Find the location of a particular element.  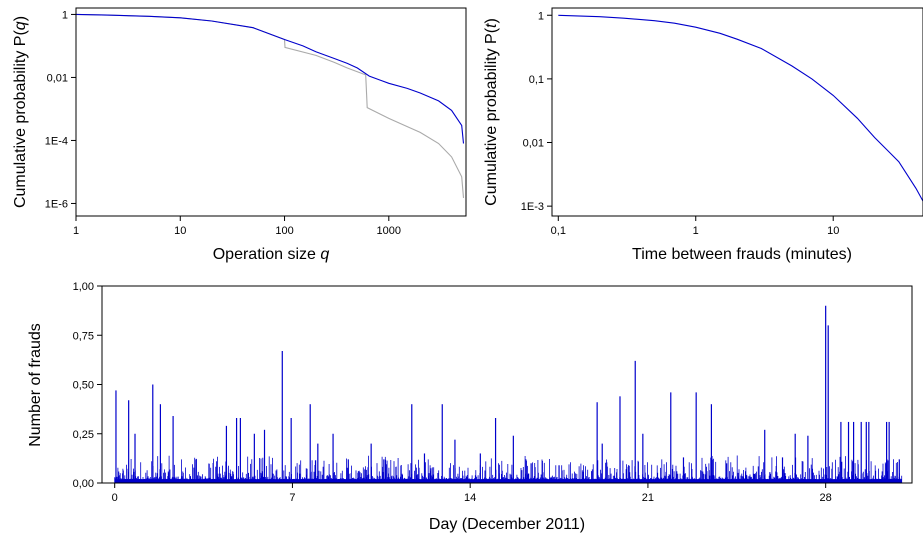

y-tick-label: 0,25 is located at coordinates (83, 435).